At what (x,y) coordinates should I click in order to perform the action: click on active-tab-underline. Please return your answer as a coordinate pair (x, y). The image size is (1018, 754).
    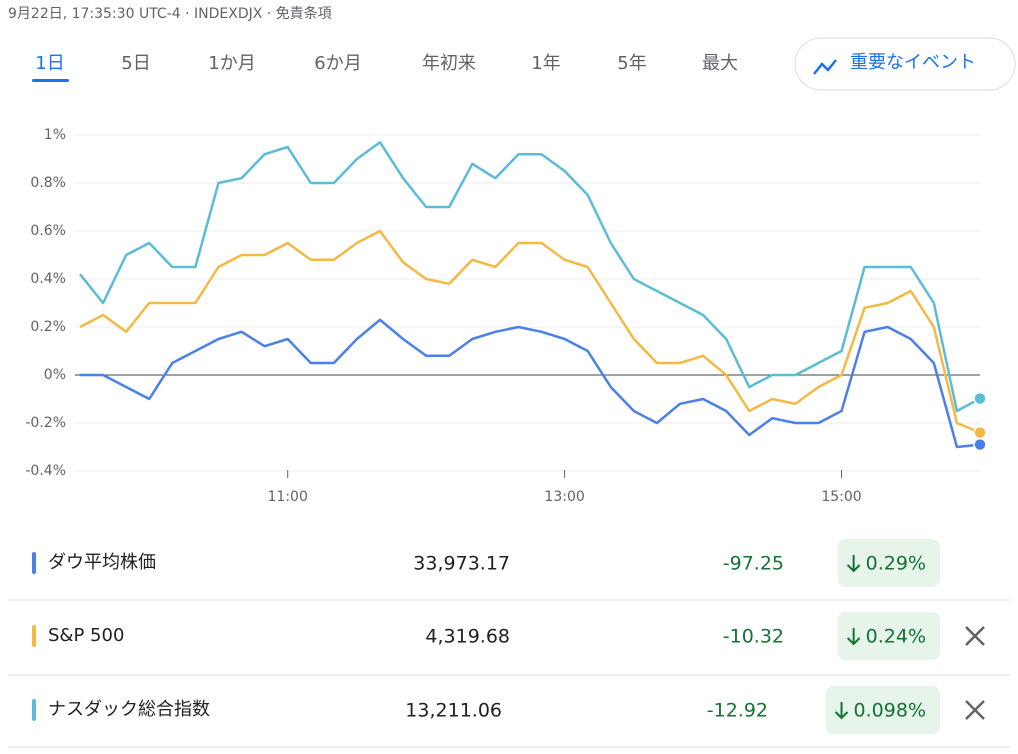
    Looking at the image, I should click on (50, 80).